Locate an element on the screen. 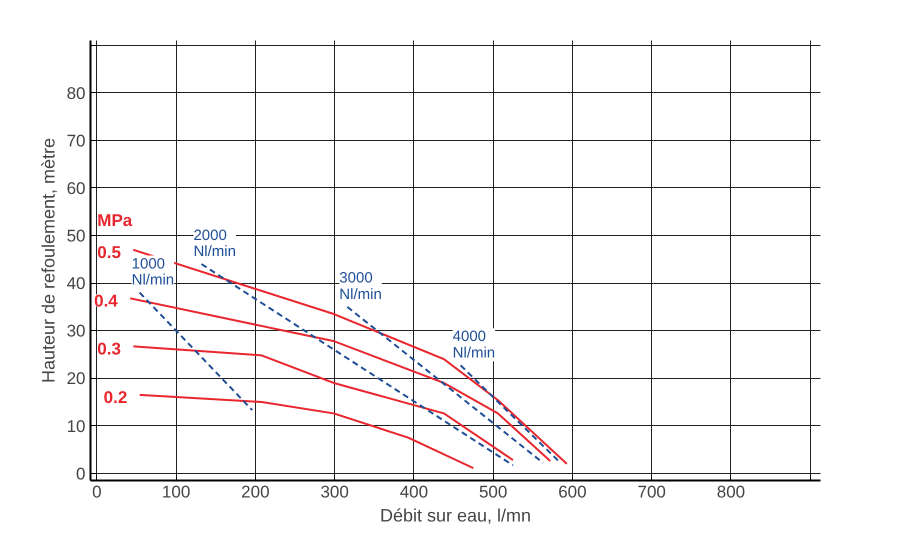  x-tick-label: 100 is located at coordinates (176, 492).